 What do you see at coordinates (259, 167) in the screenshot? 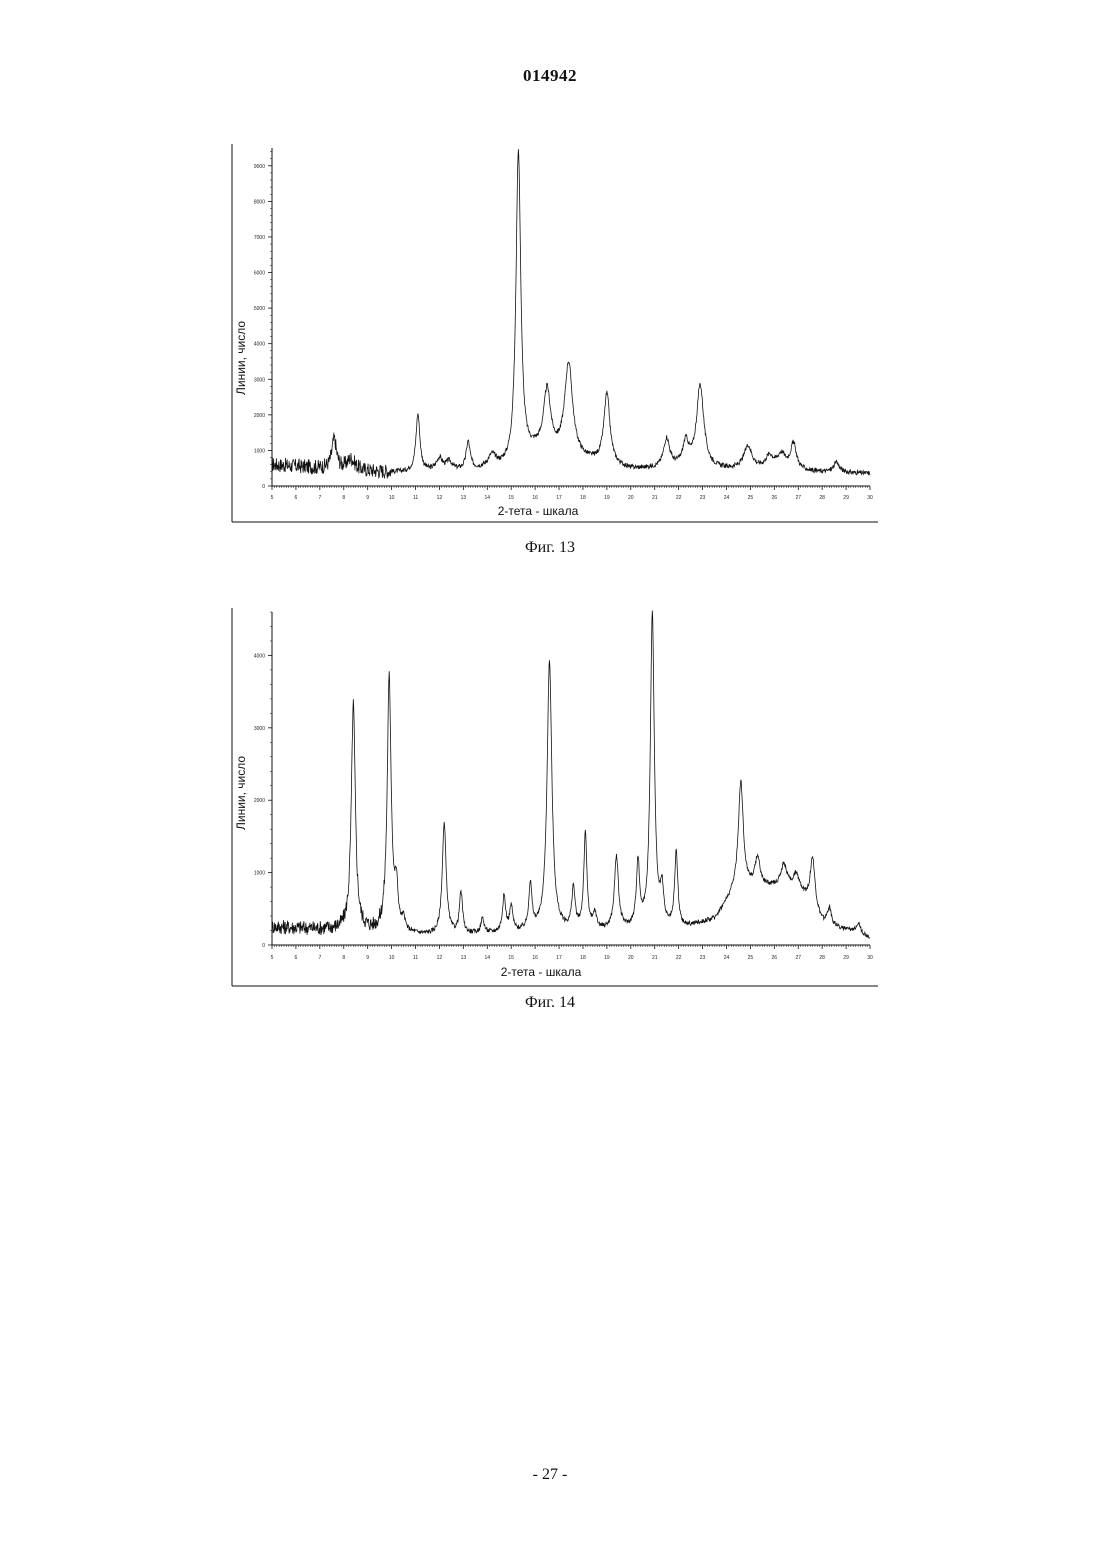
I see `y-tick-label: 9000` at bounding box center [259, 167].